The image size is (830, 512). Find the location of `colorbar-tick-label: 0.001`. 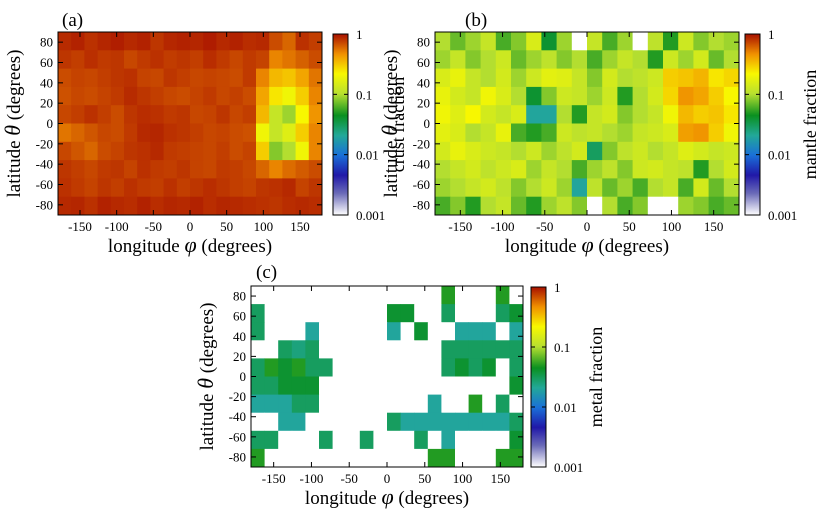

colorbar-tick-label: 0.001 is located at coordinates (568, 467).